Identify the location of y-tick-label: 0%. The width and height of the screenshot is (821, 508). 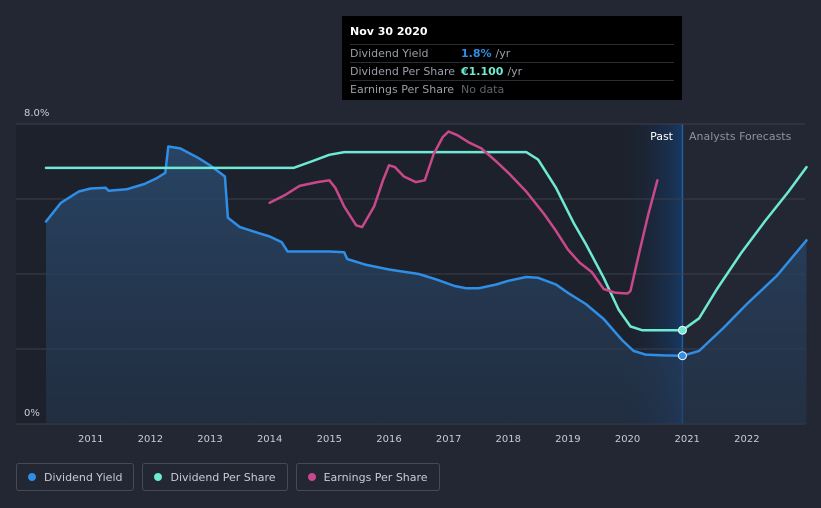
(32, 413).